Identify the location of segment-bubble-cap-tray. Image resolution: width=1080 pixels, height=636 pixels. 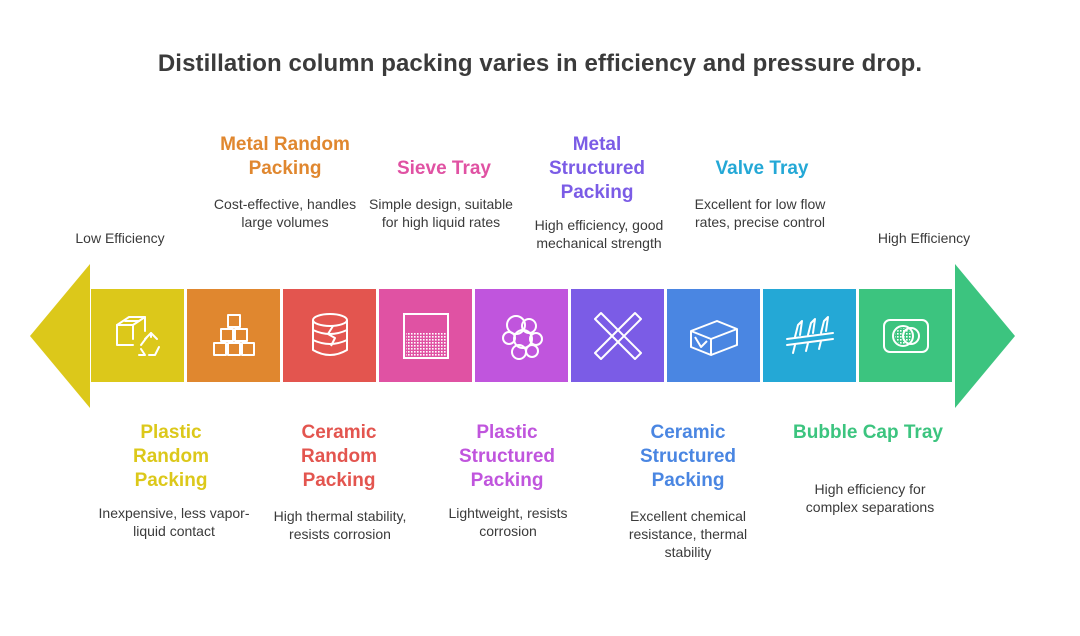
(905, 335).